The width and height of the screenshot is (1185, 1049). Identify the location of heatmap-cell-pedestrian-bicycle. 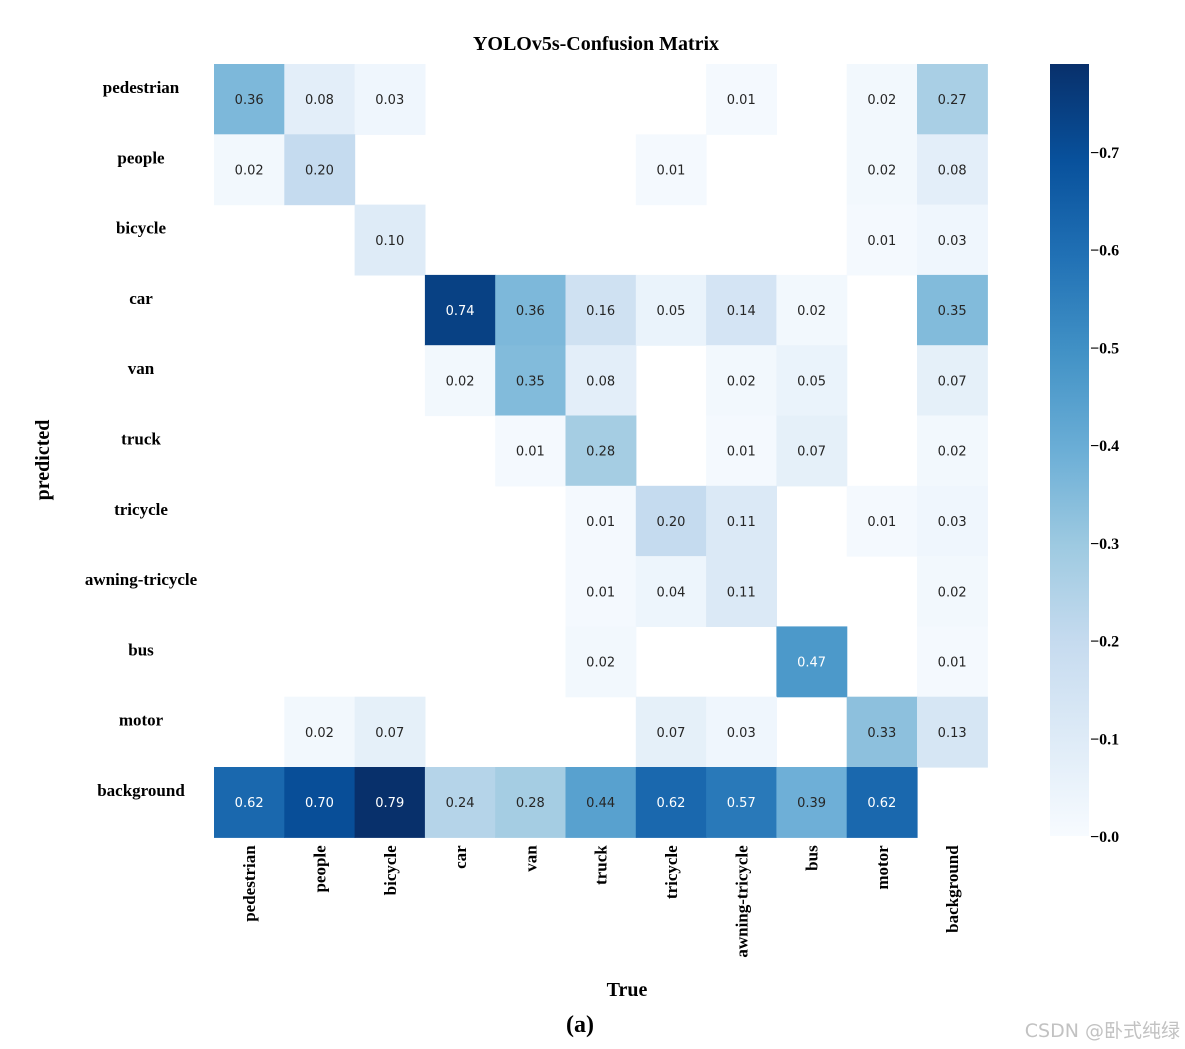
(390, 99).